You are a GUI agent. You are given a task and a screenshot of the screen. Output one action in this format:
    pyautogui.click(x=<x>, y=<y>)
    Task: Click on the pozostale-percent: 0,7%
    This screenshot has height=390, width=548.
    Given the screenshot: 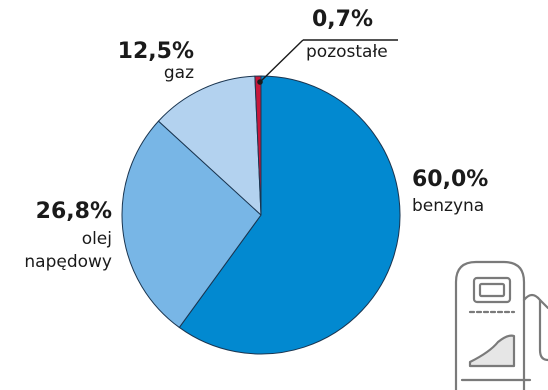 What is the action you would take?
    pyautogui.click(x=342, y=19)
    